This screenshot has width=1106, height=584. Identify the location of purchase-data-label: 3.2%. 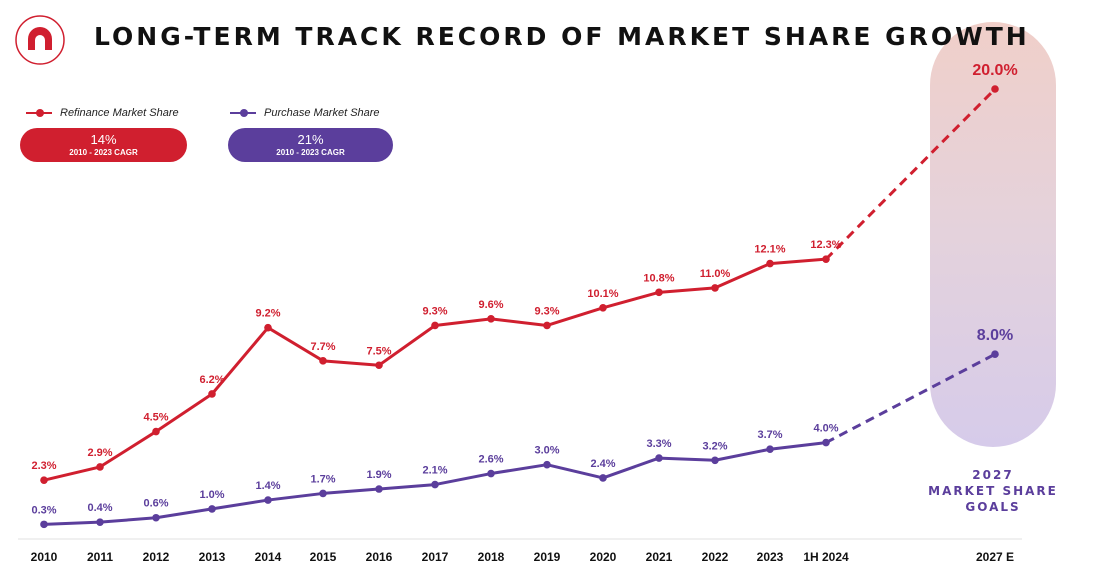
(714, 446).